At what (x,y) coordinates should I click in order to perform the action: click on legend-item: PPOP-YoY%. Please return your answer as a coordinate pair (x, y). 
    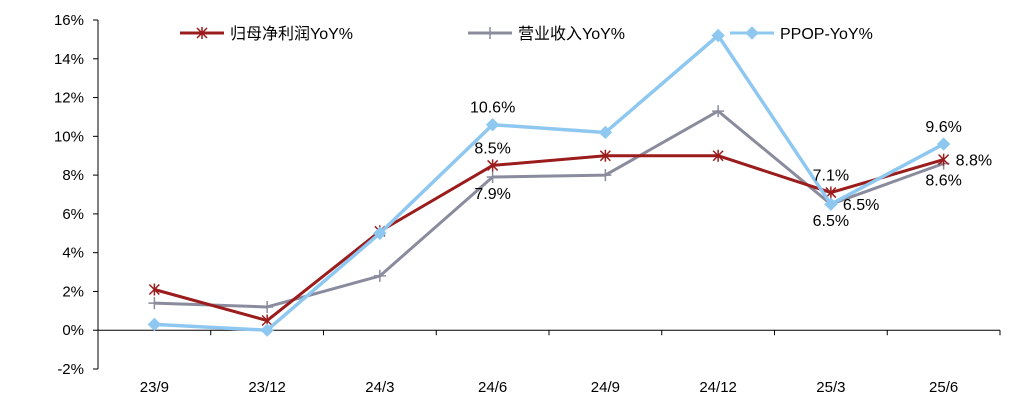
    Looking at the image, I should click on (801, 34).